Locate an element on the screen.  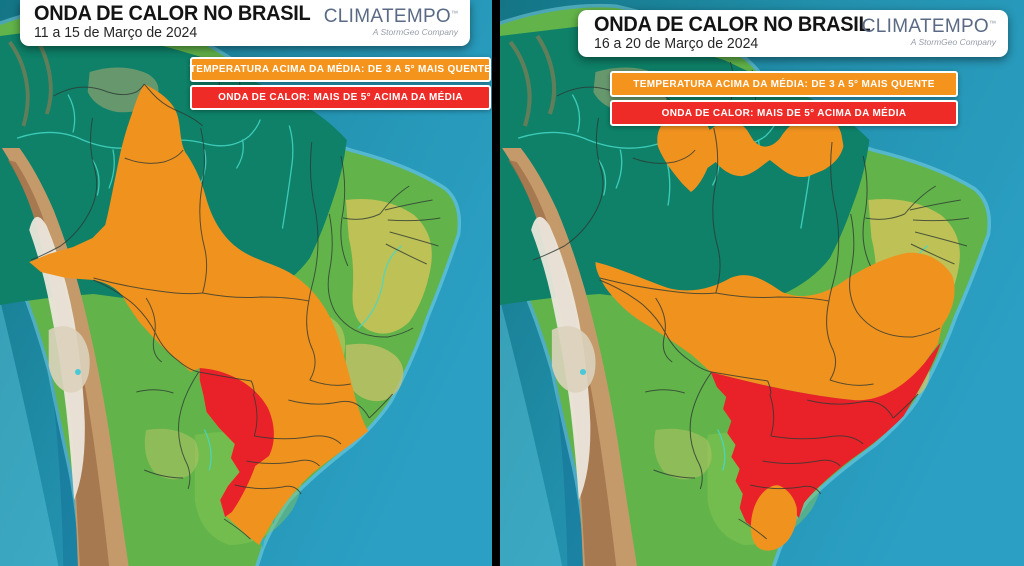
temp-above-average-north-band is located at coordinates (750, 153).